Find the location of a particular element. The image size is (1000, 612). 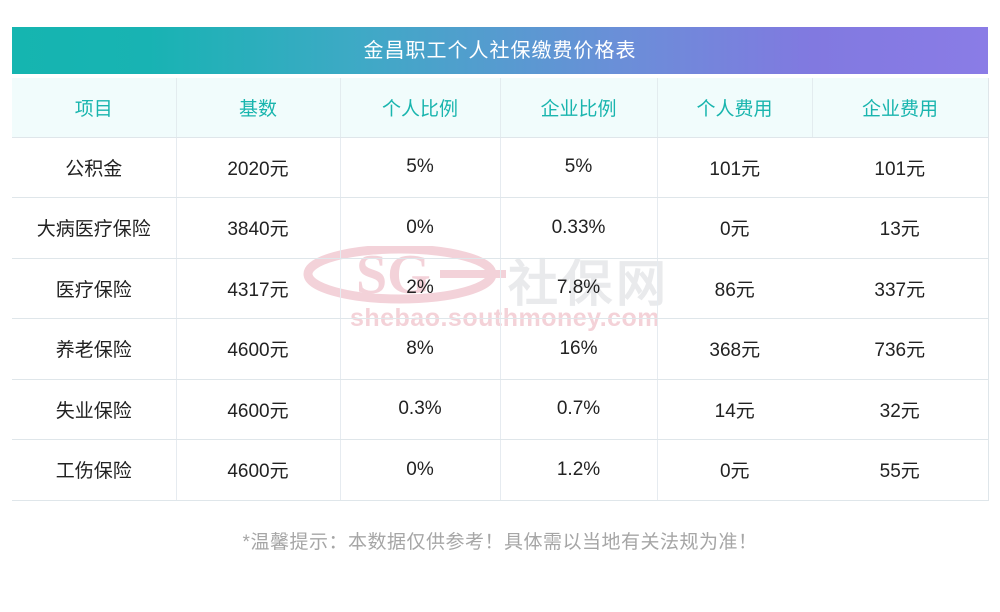

cell-personal-fee: 14元 is located at coordinates (734, 409).